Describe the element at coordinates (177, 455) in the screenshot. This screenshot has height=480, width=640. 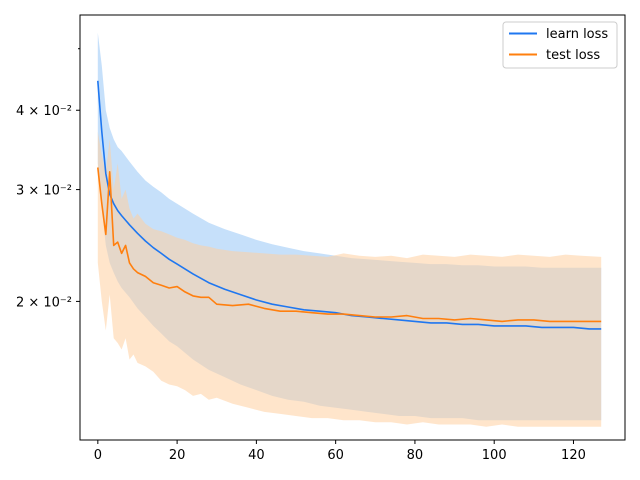
I see `x-tick-label: 20` at that location.